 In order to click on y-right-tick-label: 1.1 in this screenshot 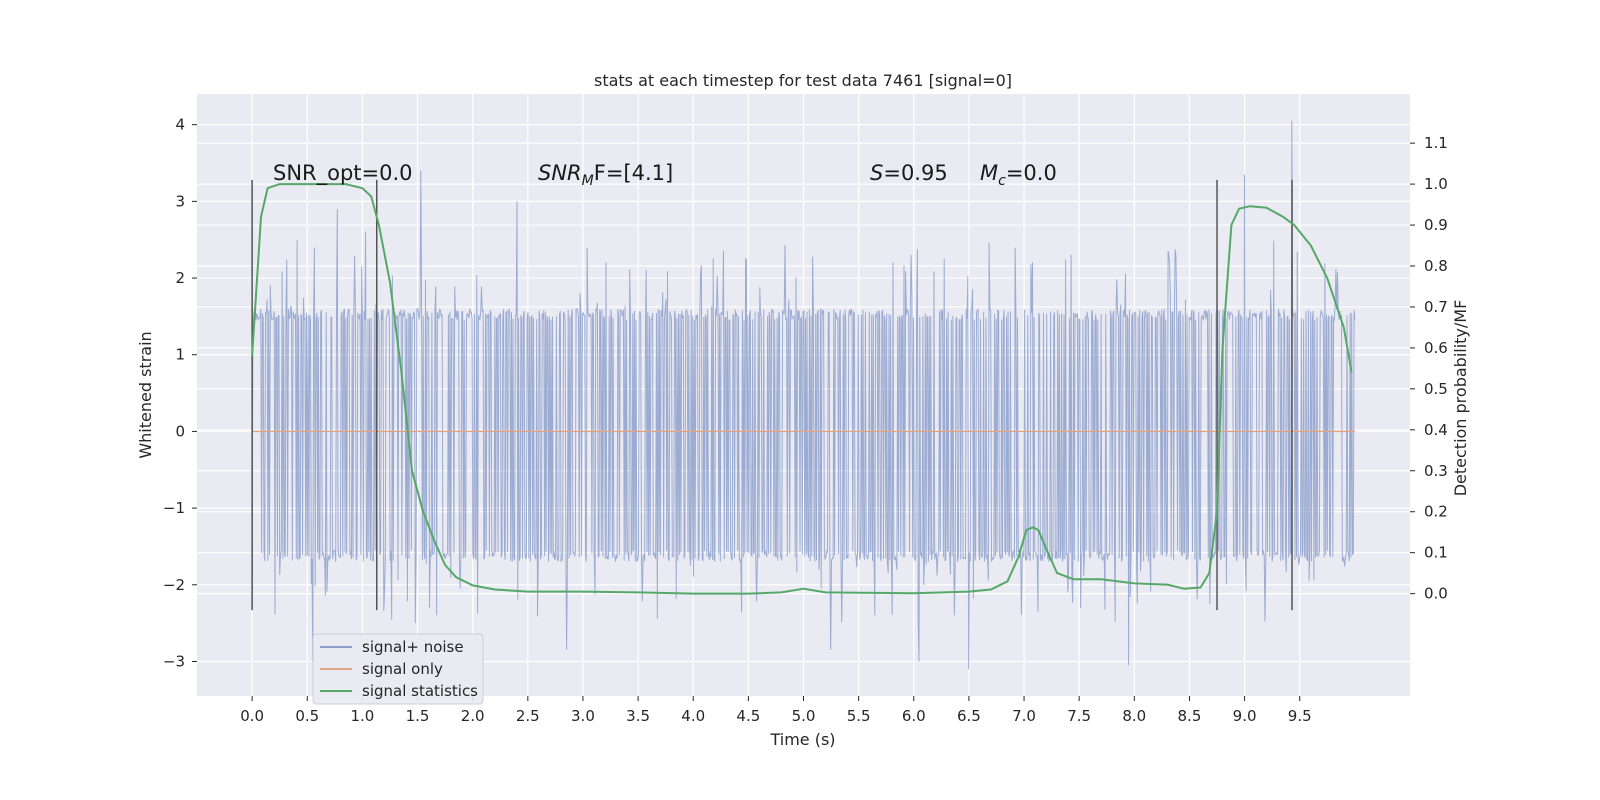, I will do `click(1436, 143)`.